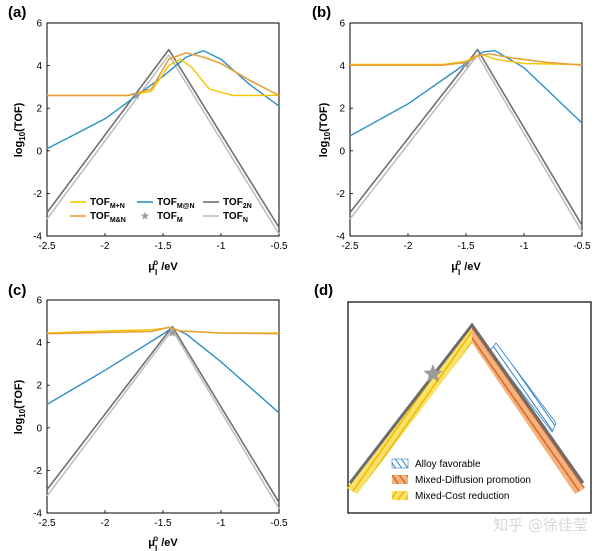 This screenshot has width=600, height=551. I want to click on panel-c-xlabel: μIo /eV, so click(163, 542).